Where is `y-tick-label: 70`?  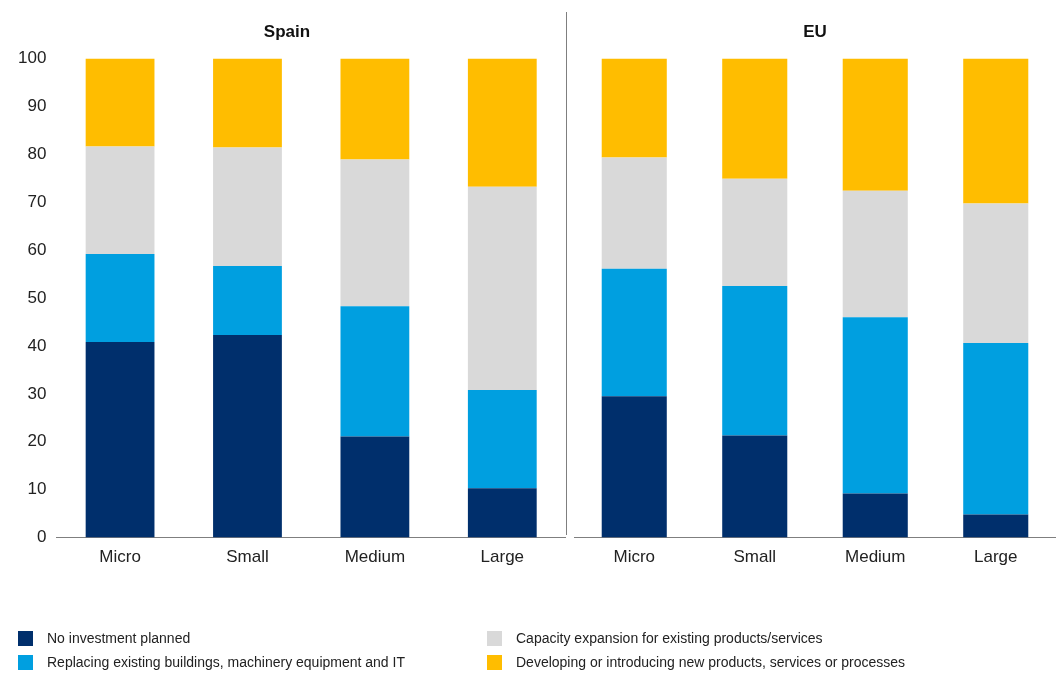 y-tick-label: 70 is located at coordinates (37, 201).